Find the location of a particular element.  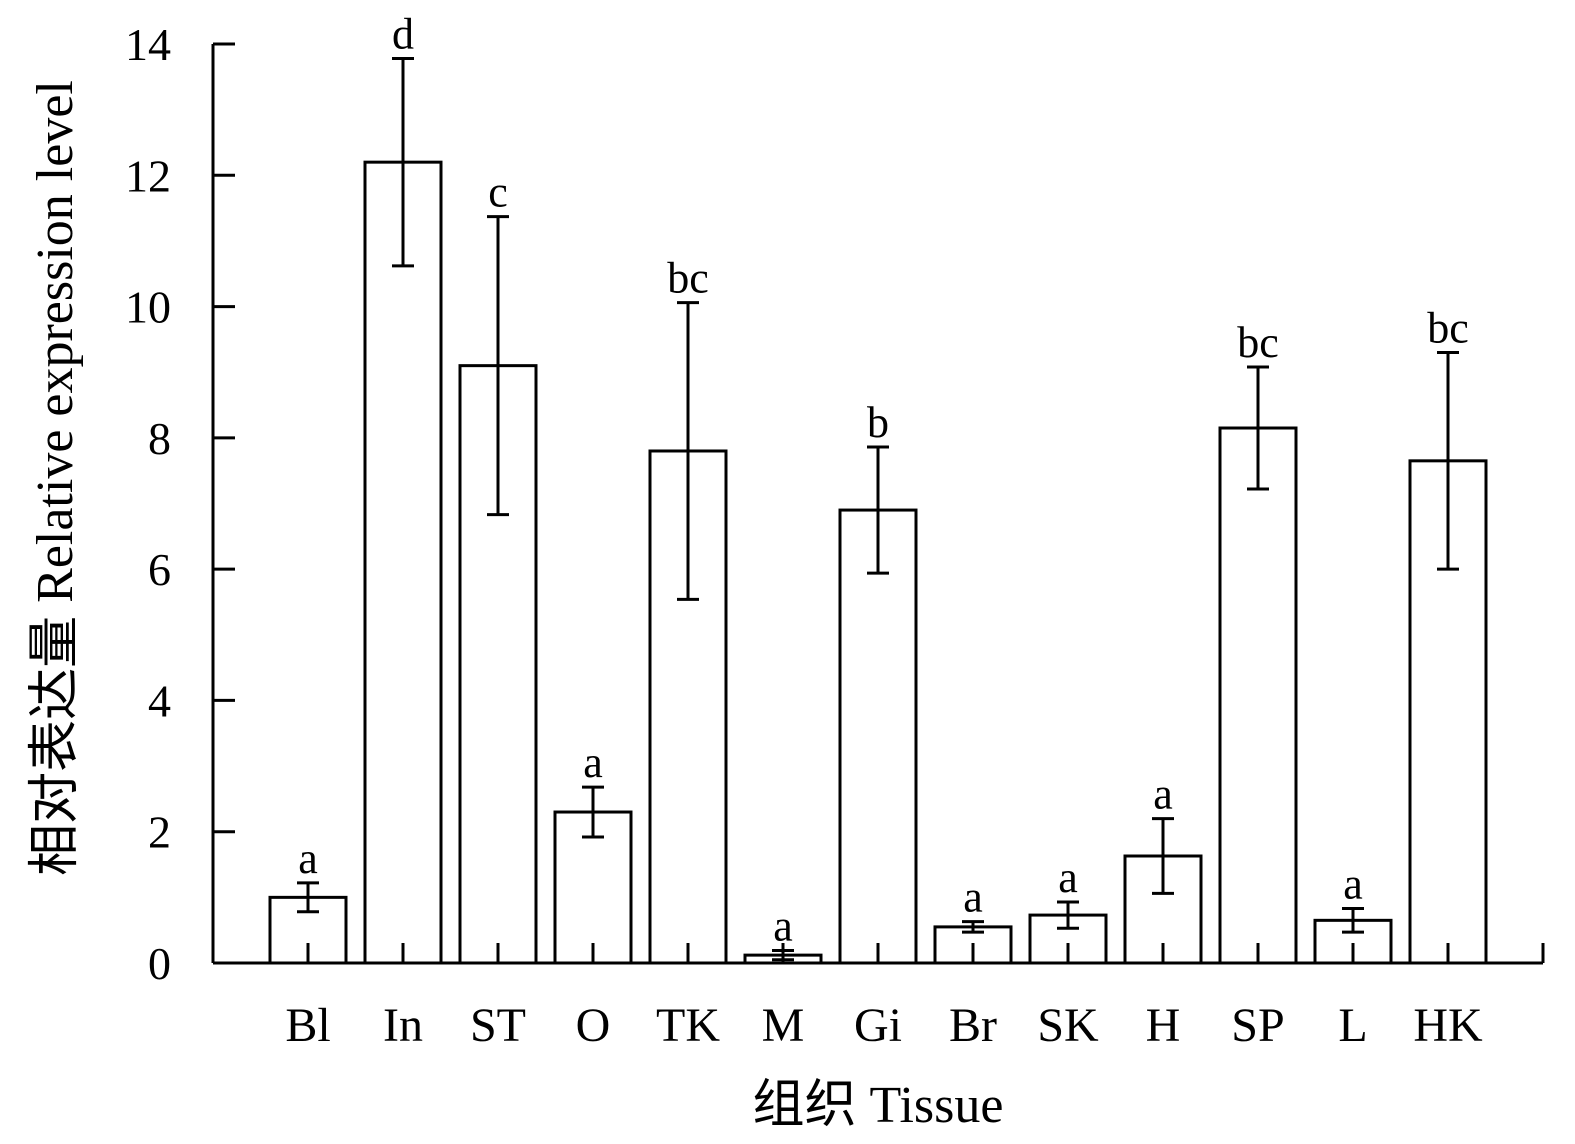

significance-label-HK: bc is located at coordinates (1448, 328).